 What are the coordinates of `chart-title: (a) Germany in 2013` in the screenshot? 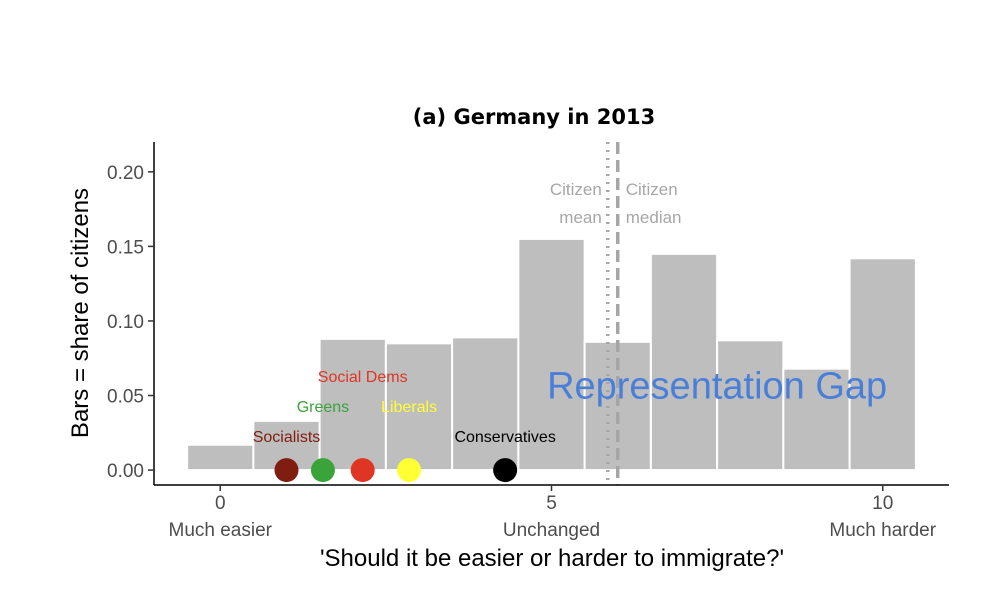 It's located at (534, 117).